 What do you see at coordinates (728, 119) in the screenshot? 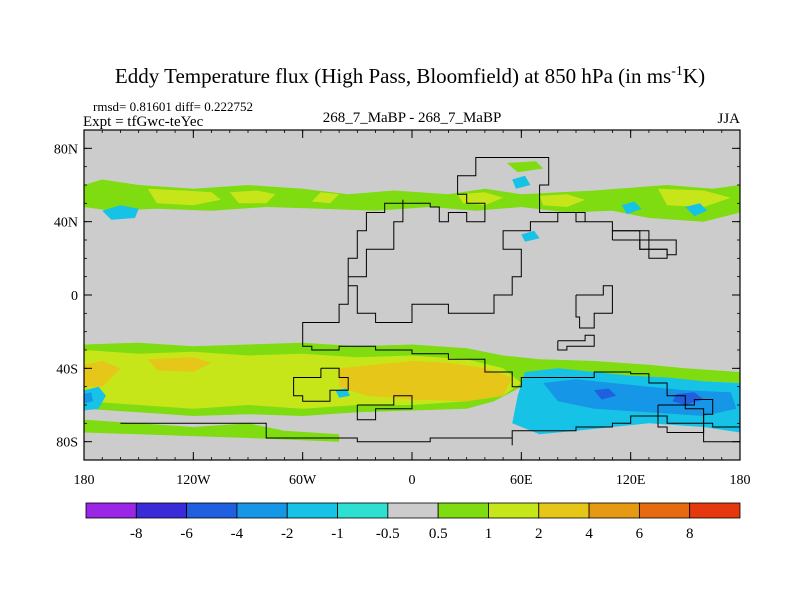
I see `season-label: JJA` at bounding box center [728, 119].